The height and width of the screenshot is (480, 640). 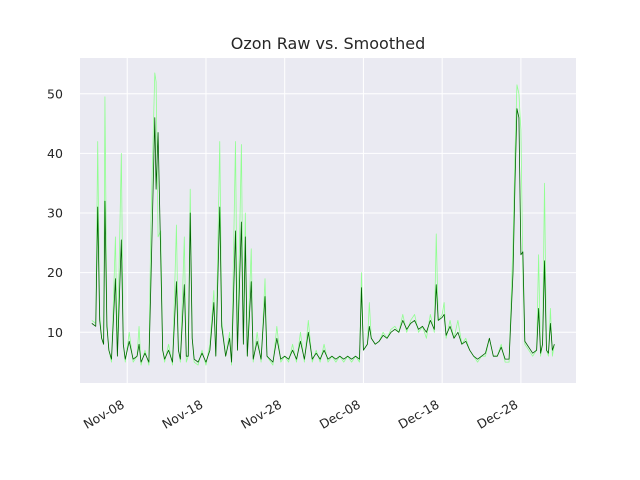 I want to click on y-axis: 10 20 30 40 50, so click(x=55, y=213).